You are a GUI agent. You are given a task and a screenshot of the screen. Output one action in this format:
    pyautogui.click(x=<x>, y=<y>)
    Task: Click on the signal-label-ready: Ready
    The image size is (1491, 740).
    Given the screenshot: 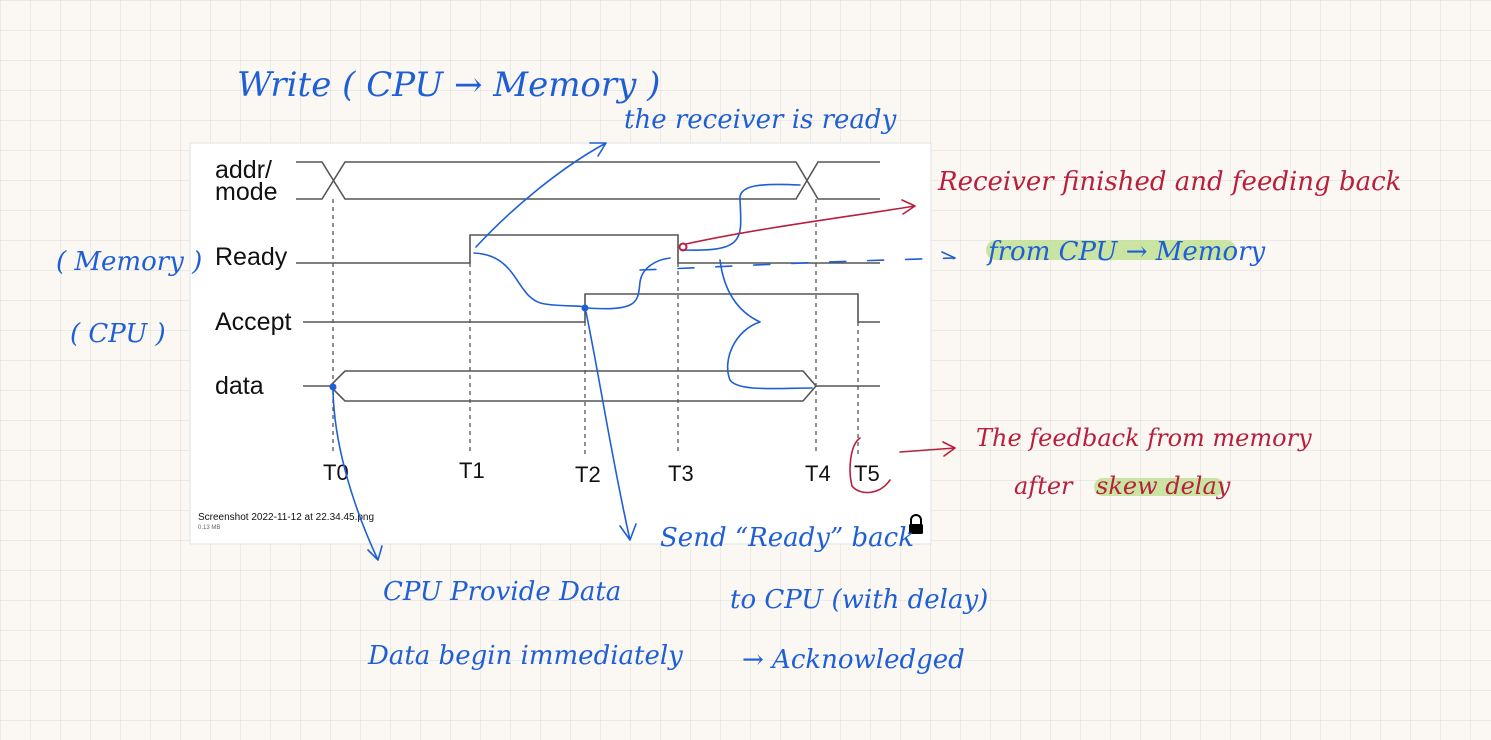 What is the action you would take?
    pyautogui.click(x=251, y=257)
    